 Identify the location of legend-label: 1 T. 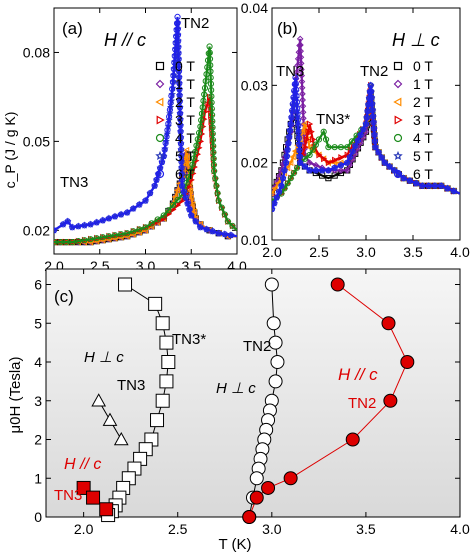
(423, 84).